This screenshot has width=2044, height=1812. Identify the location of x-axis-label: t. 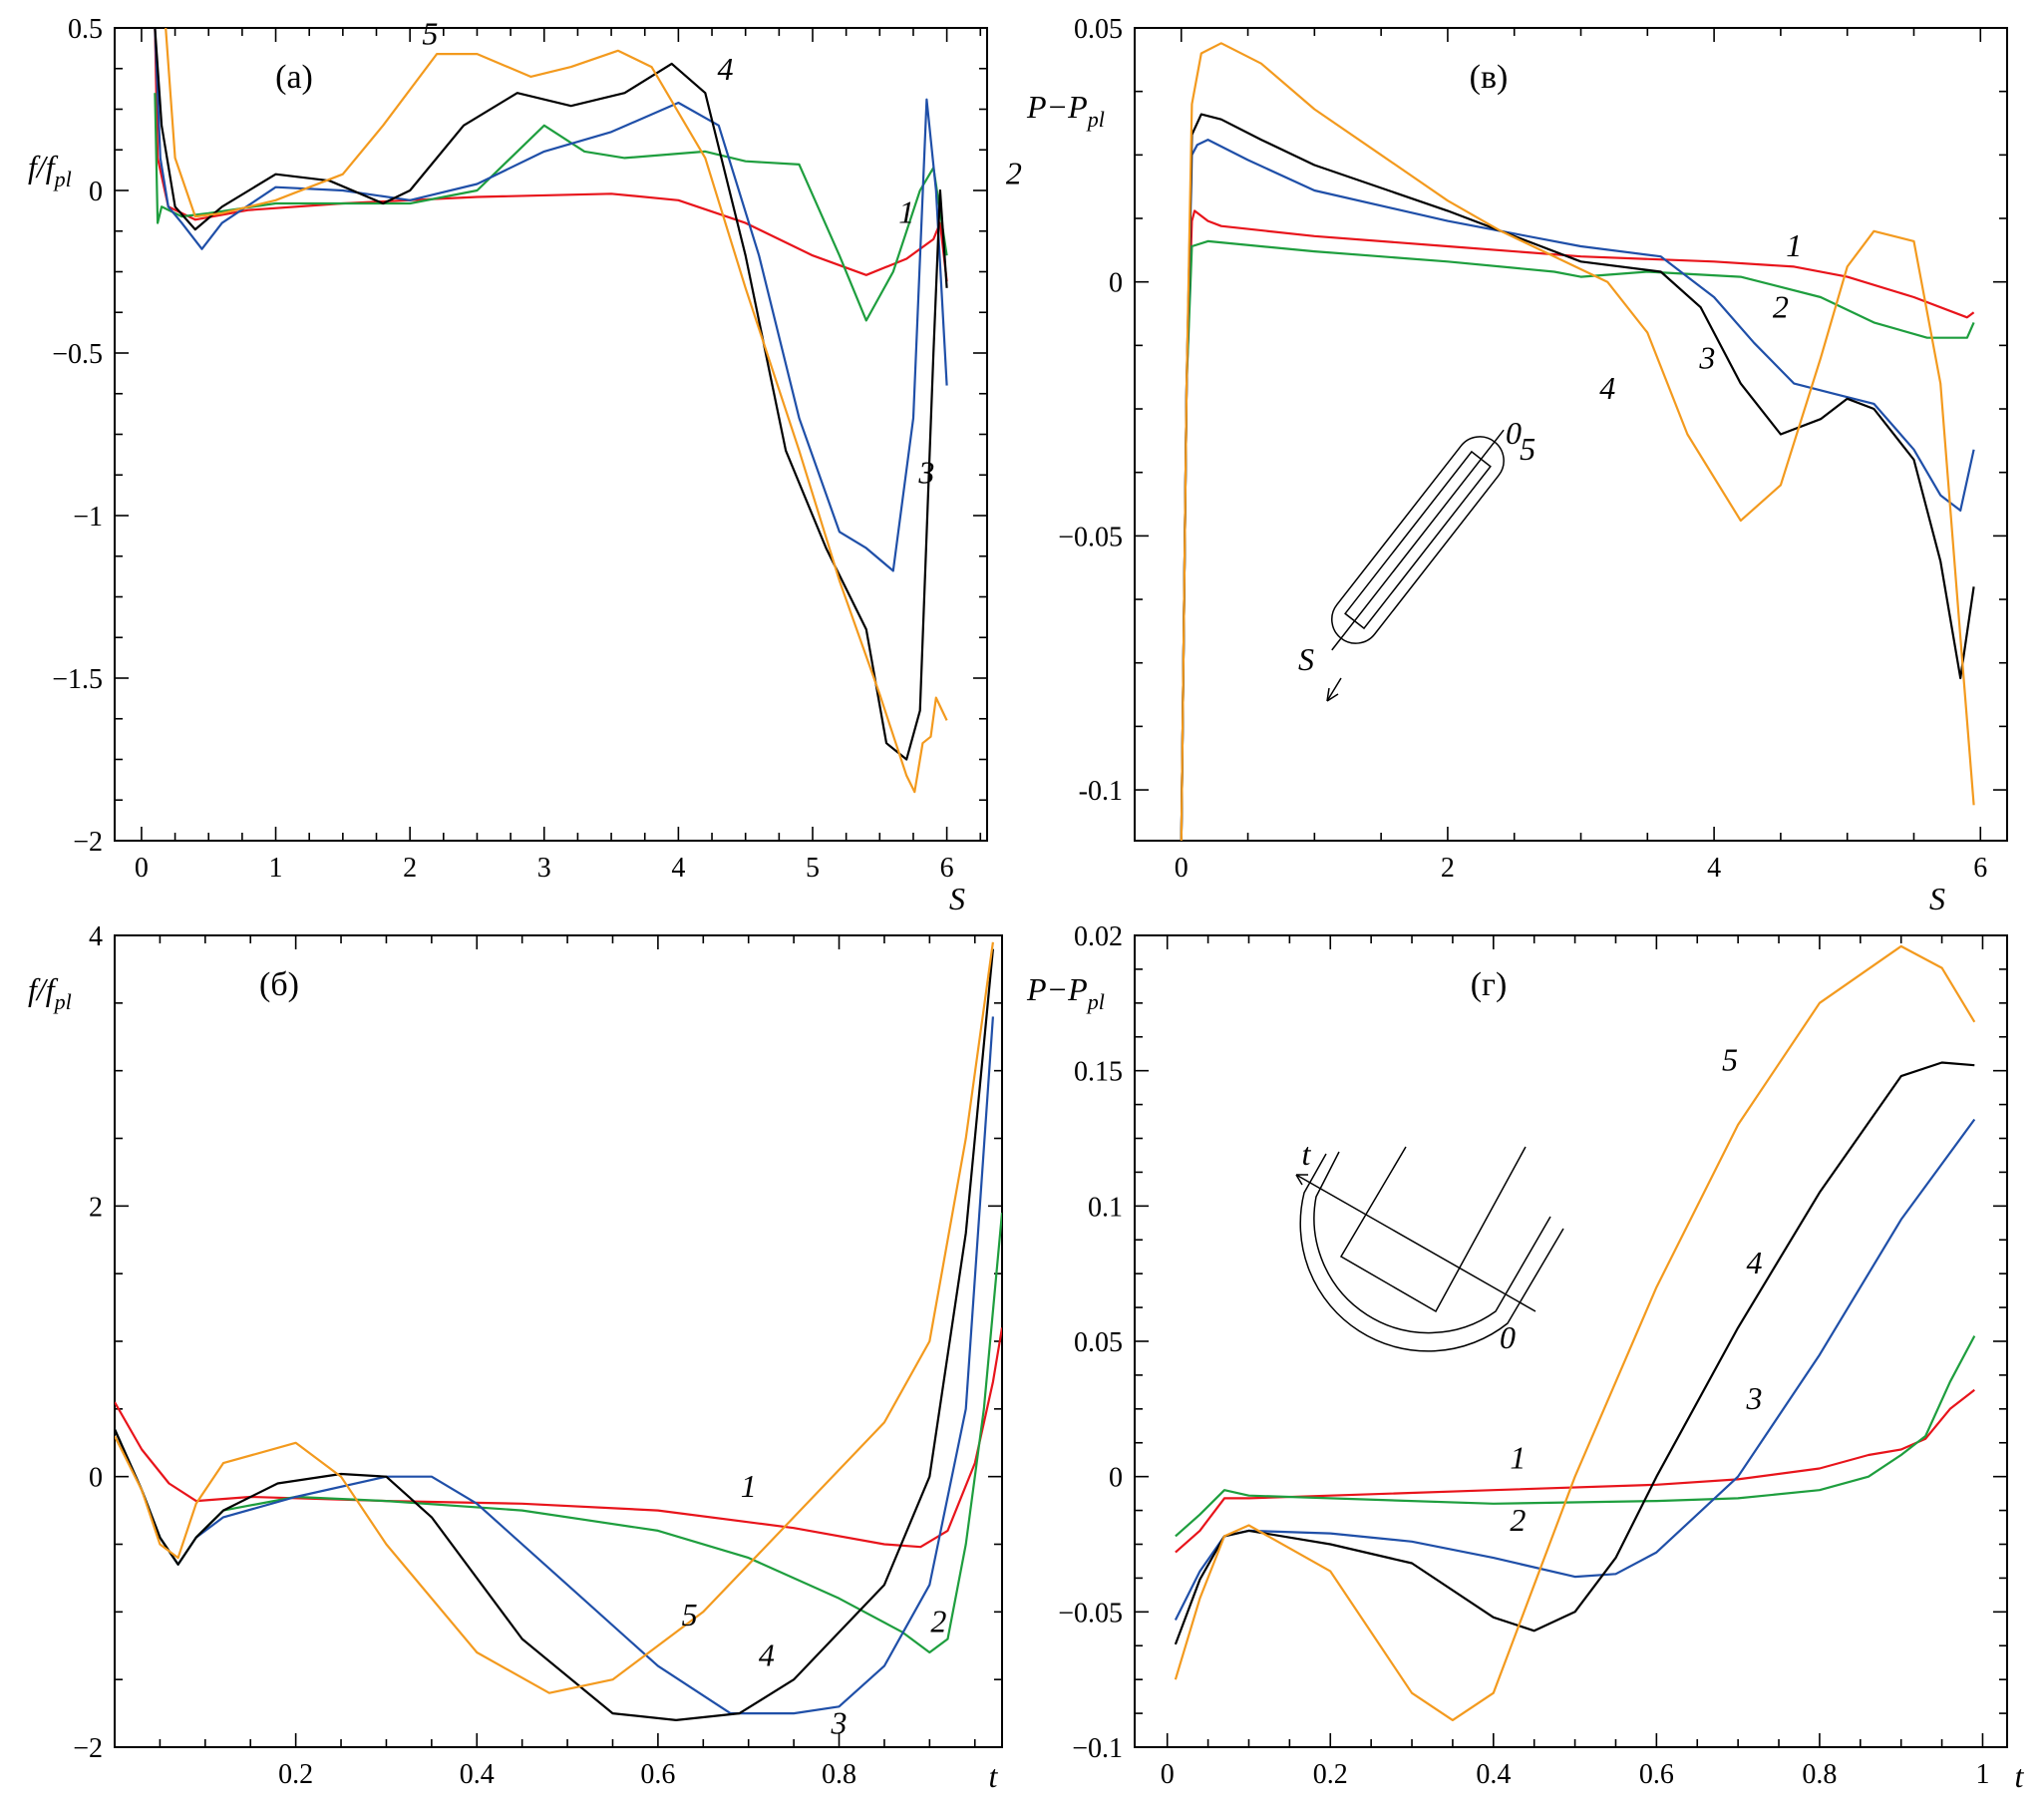
(2020, 1776).